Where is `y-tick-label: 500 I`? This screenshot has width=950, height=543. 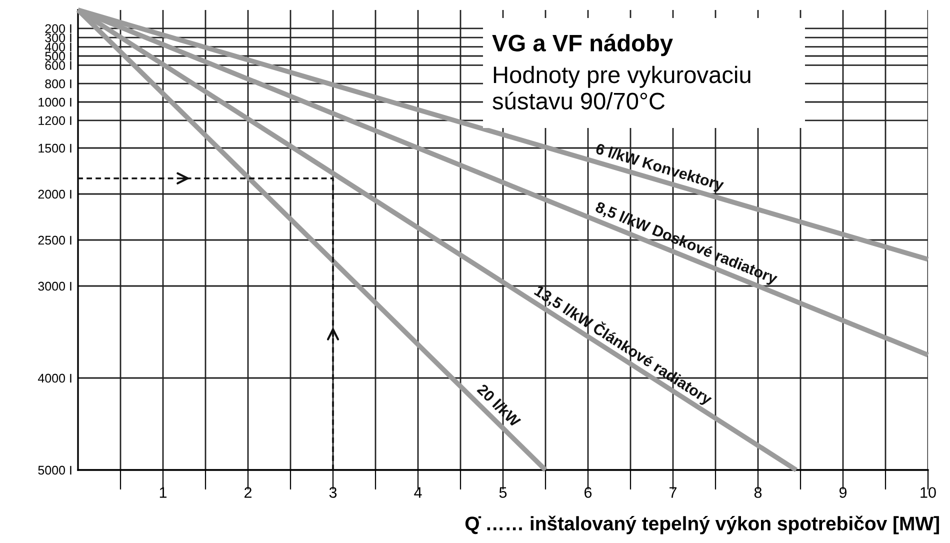
y-tick-label: 500 I is located at coordinates (58, 56).